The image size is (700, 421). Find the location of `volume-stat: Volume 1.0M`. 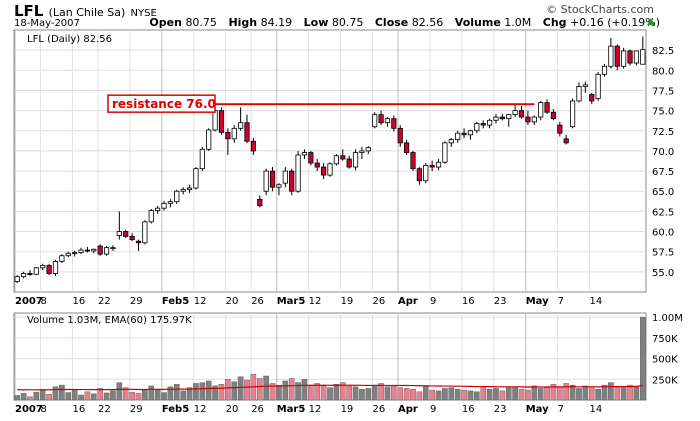

volume-stat: Volume 1.0M is located at coordinates (493, 22).